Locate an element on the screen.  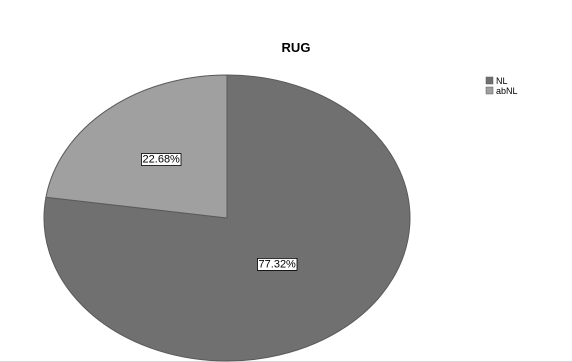
slice-label-text: 22.68% is located at coordinates (162, 160).